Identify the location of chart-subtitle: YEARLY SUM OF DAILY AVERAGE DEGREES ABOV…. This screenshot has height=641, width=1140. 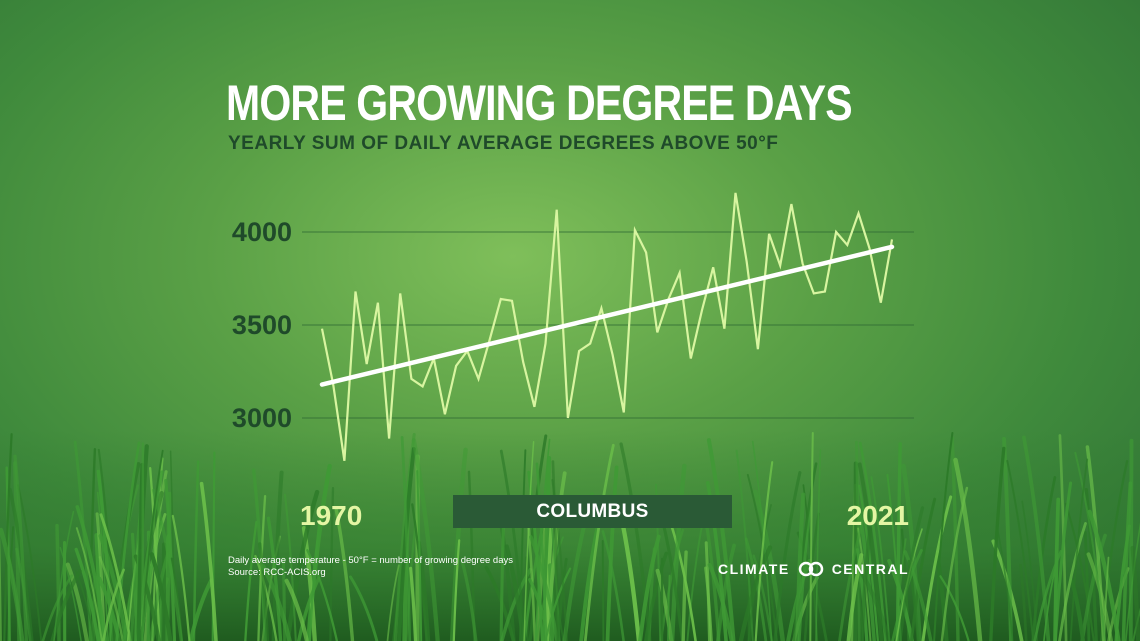
(503, 143).